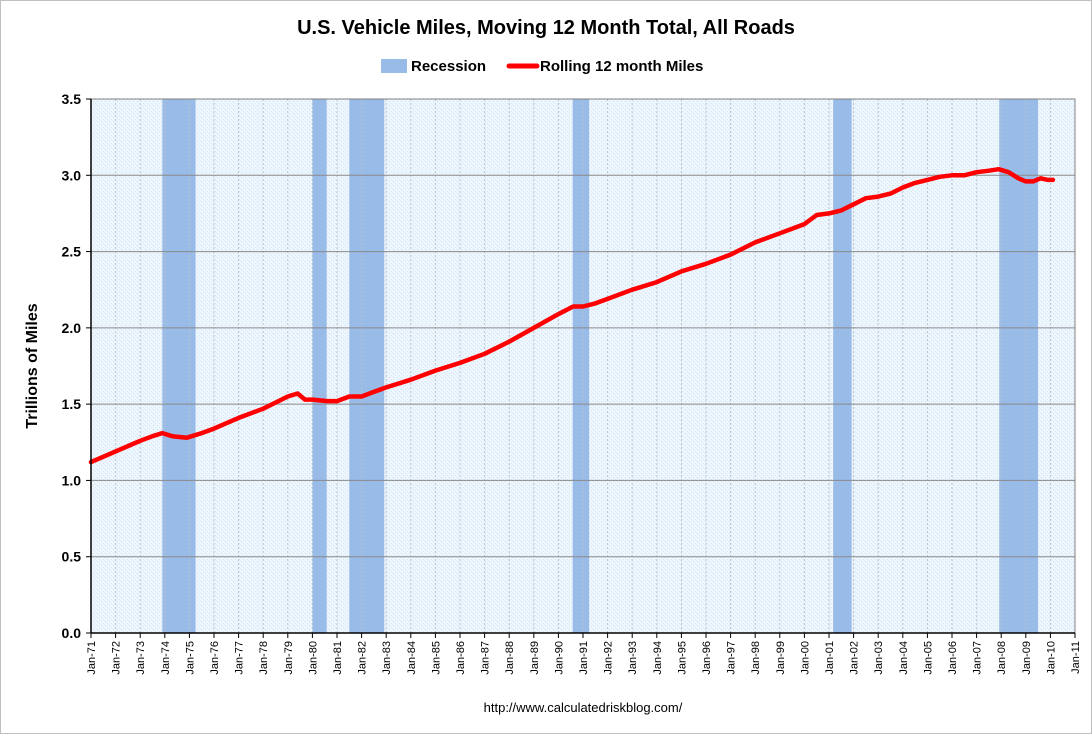  I want to click on x-tick-label: Jan-97, so click(732, 658).